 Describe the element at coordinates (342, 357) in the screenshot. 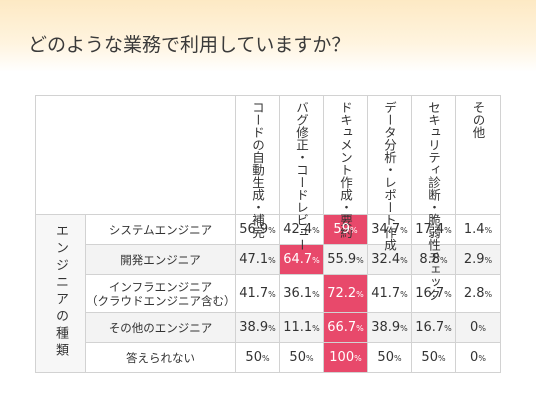

I see `cell-value: 100` at that location.